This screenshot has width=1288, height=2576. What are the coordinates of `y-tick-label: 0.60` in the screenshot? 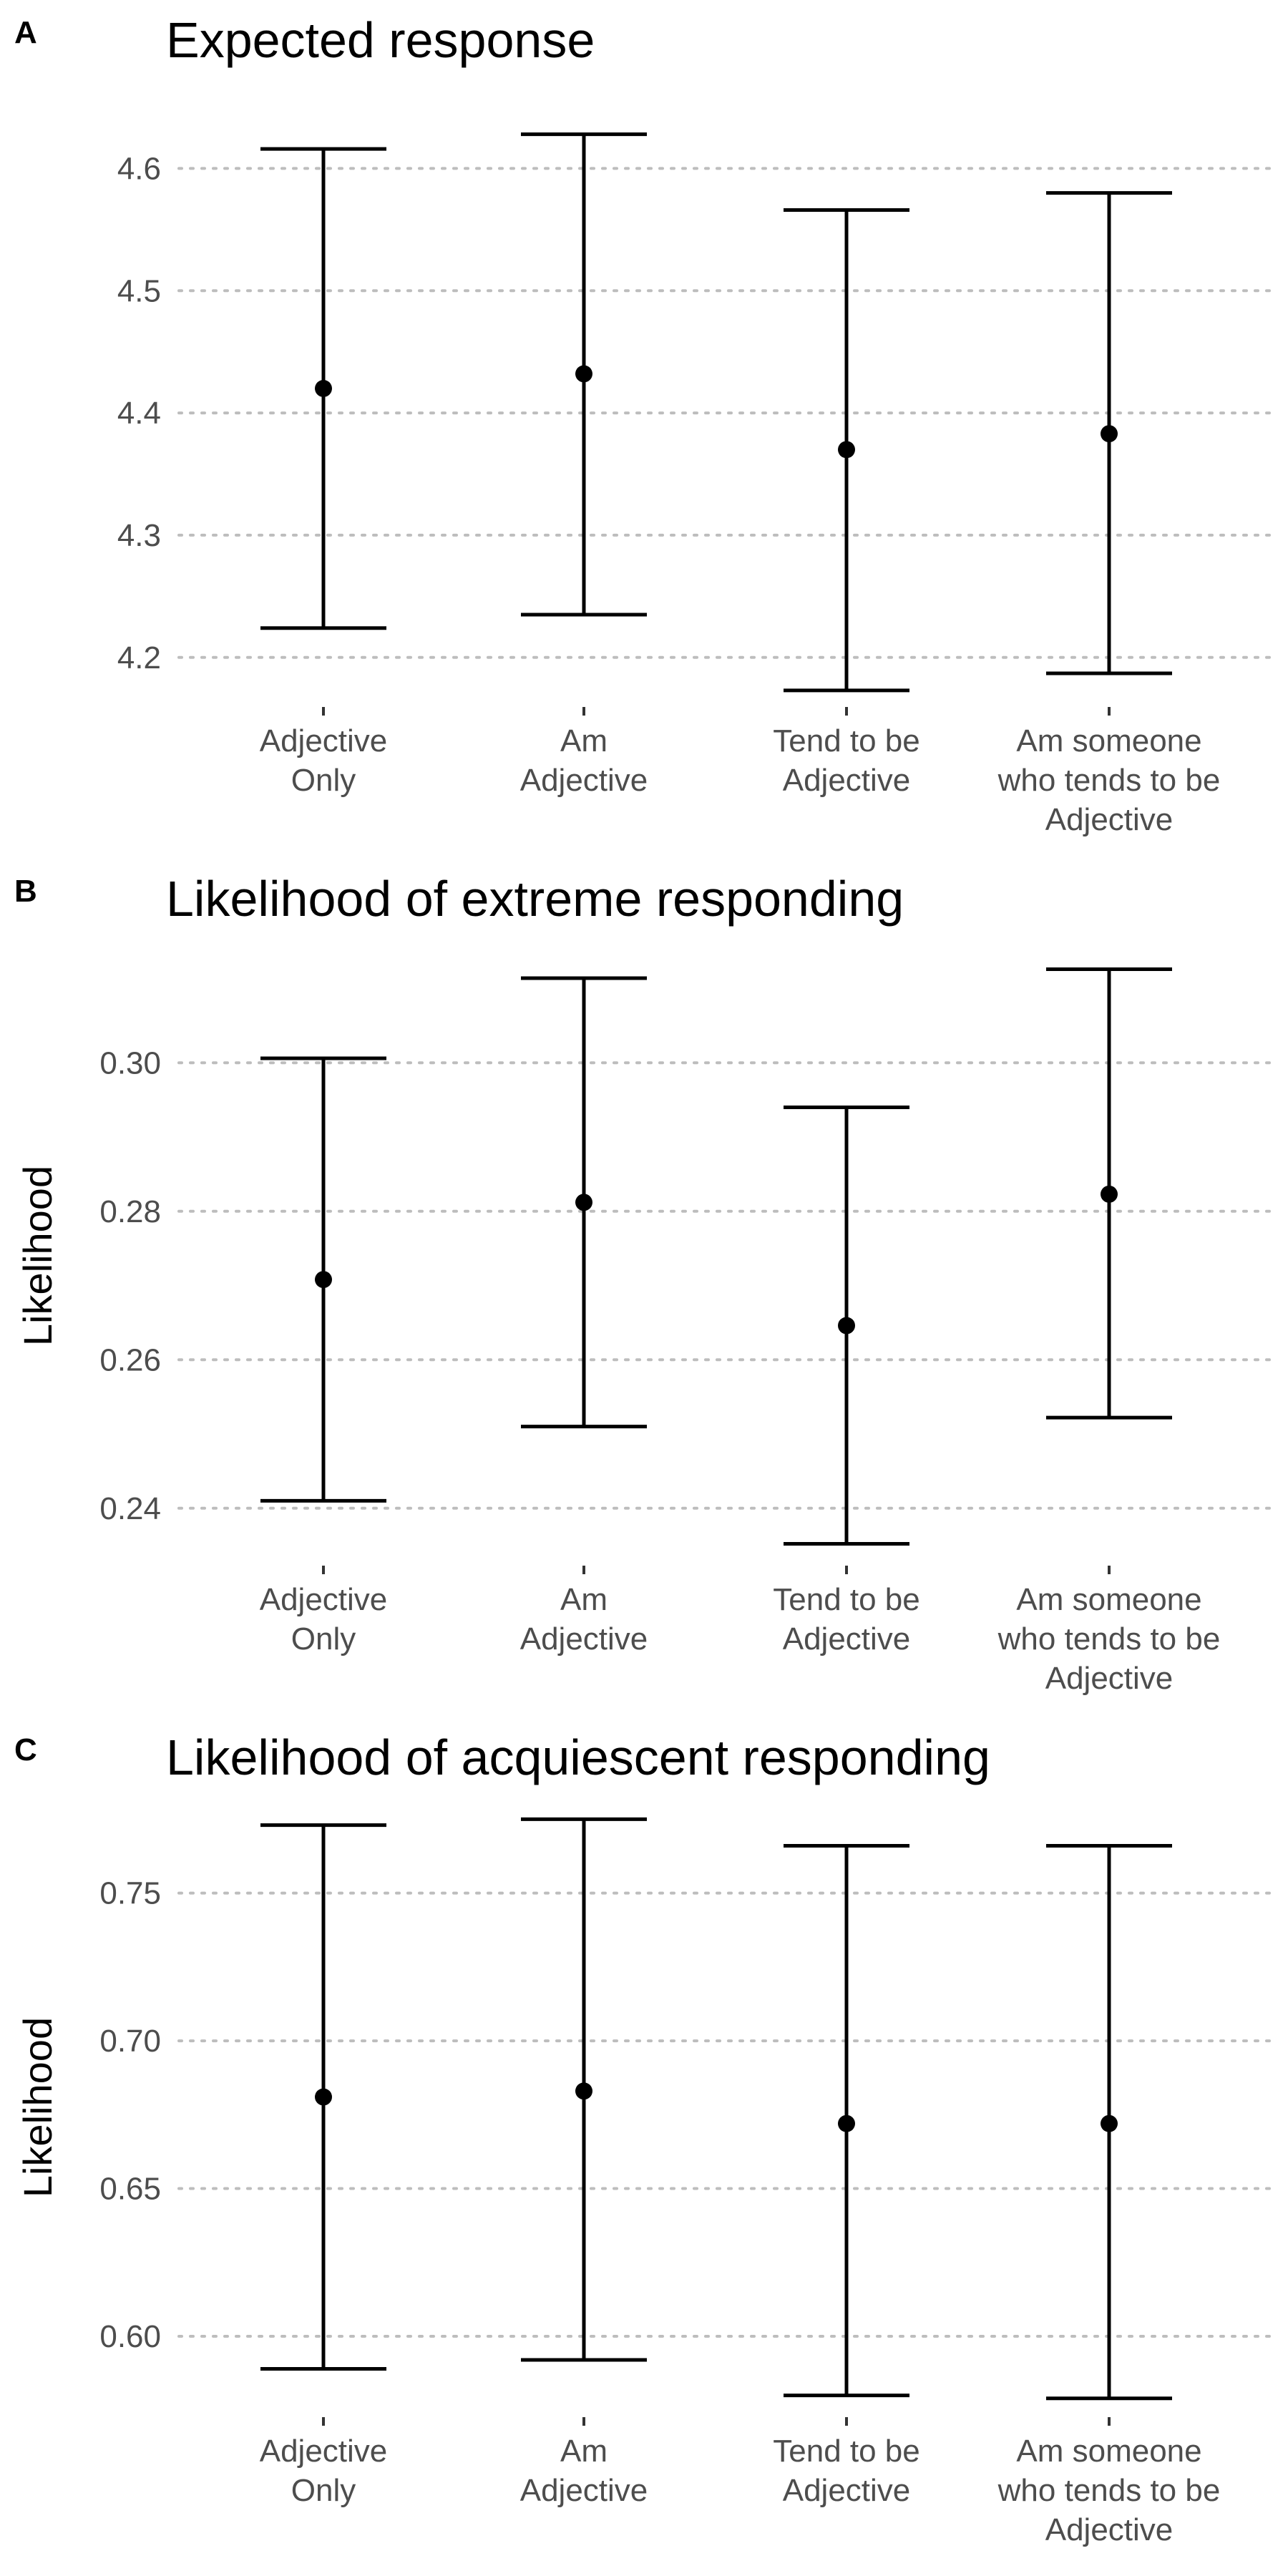 It's located at (130, 2336).